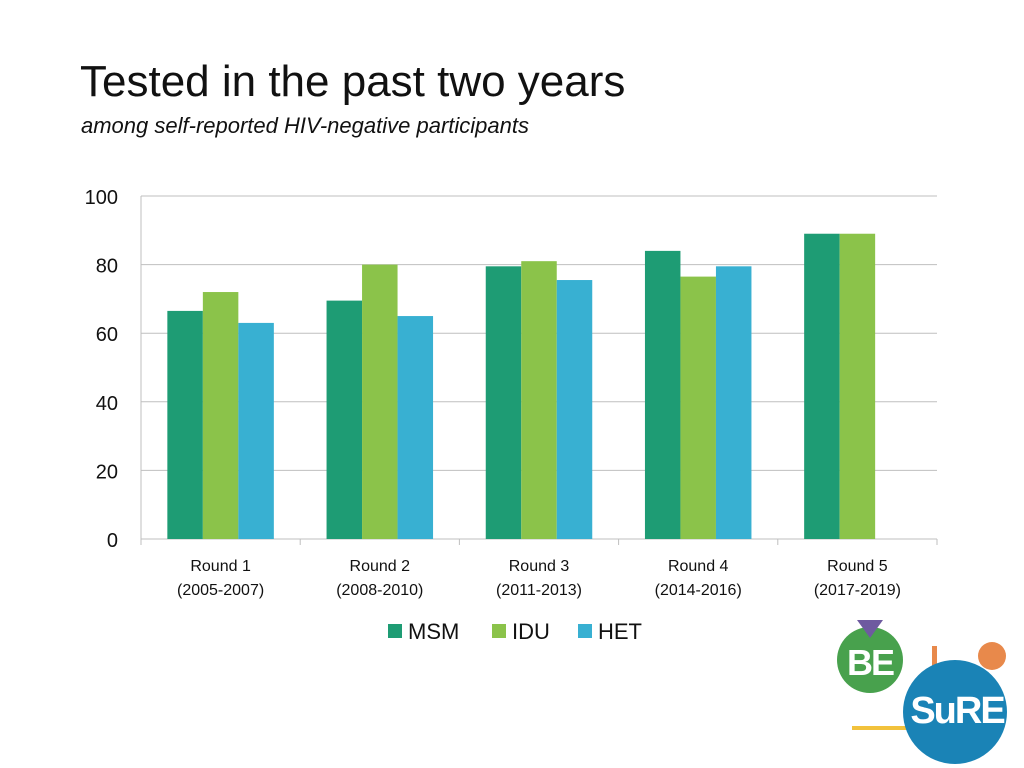 This screenshot has width=1024, height=768. What do you see at coordinates (620, 631) in the screenshot?
I see `legend-label-het: HET` at bounding box center [620, 631].